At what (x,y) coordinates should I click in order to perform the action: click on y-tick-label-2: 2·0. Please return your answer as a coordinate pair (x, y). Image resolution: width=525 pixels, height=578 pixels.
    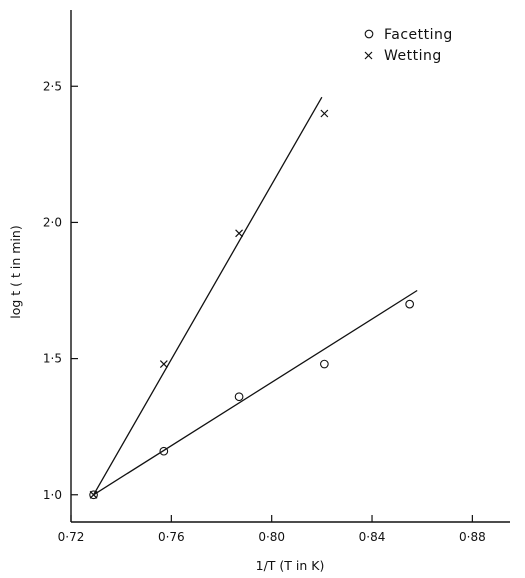
    Looking at the image, I should click on (52, 222).